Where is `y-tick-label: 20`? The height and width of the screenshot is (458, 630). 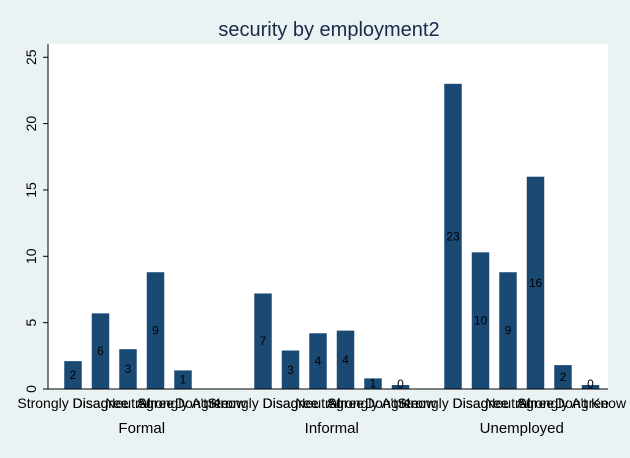
y-tick-label: 20 is located at coordinates (31, 124).